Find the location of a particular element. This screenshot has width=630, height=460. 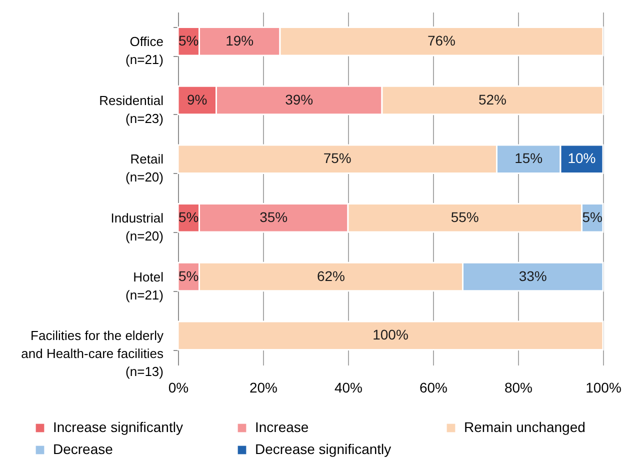

y-tick-label: Industrial (n=20) is located at coordinates (137, 227).